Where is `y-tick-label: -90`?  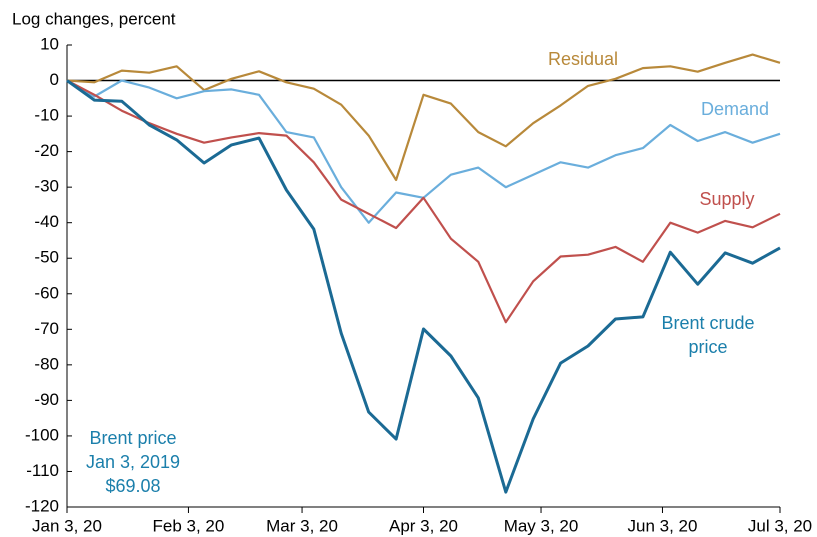 y-tick-label: -90 is located at coordinates (46, 399).